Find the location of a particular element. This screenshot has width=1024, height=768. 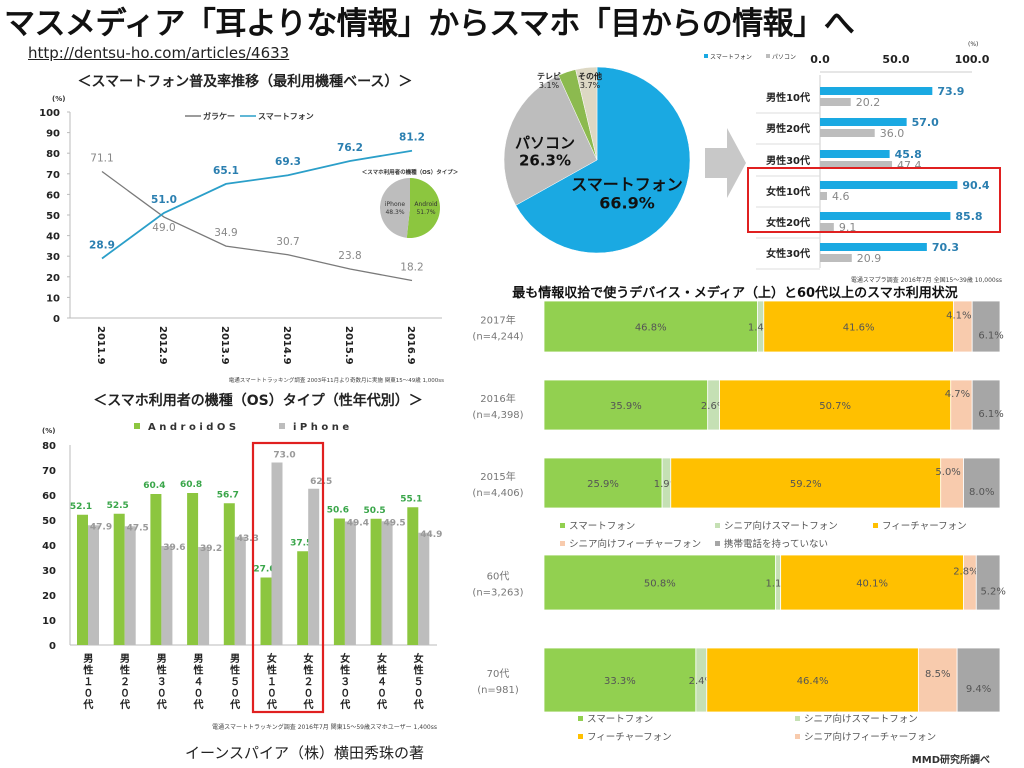

pie-label: スマートフォン is located at coordinates (627, 184).